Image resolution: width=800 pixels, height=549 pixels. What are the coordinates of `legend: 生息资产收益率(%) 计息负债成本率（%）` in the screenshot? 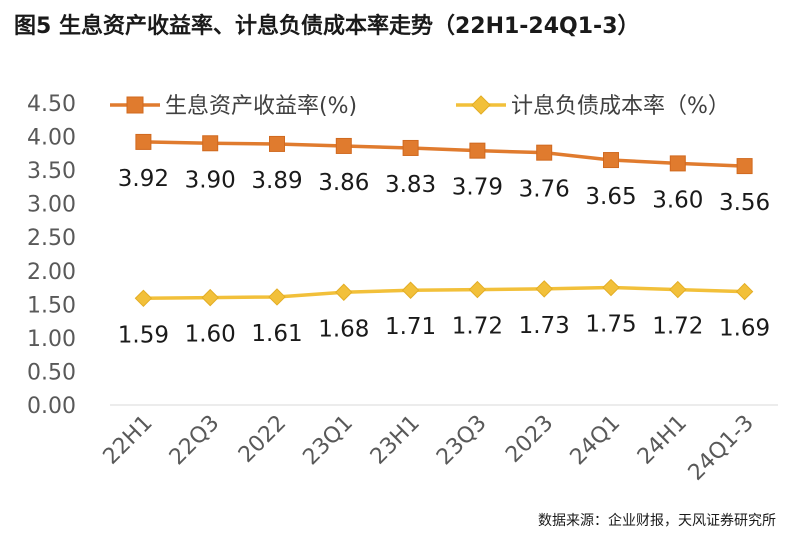 It's located at (420, 106).